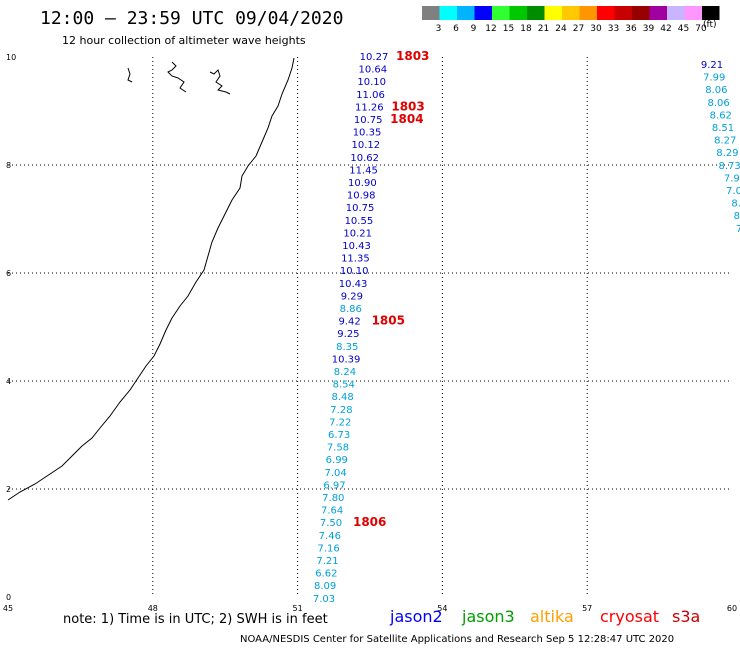  What do you see at coordinates (342, 397) in the screenshot?
I see `wave-height-value: 8.48` at bounding box center [342, 397].